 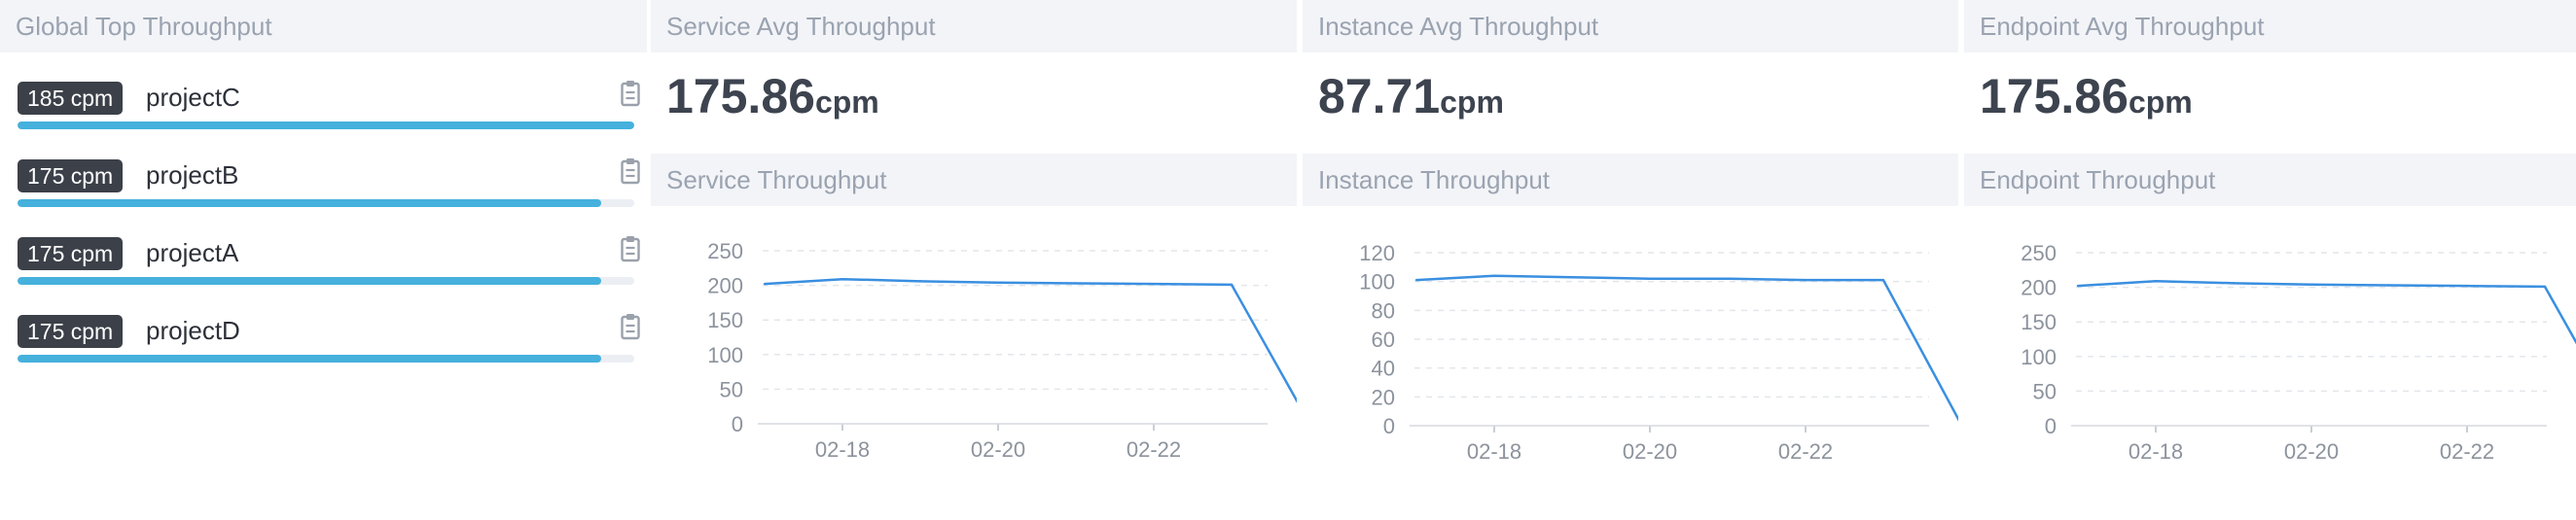 I want to click on service-throughput-chart: 0 50 100 150 200 250 02-18 02-20 02-22, so click(x=1002, y=350).